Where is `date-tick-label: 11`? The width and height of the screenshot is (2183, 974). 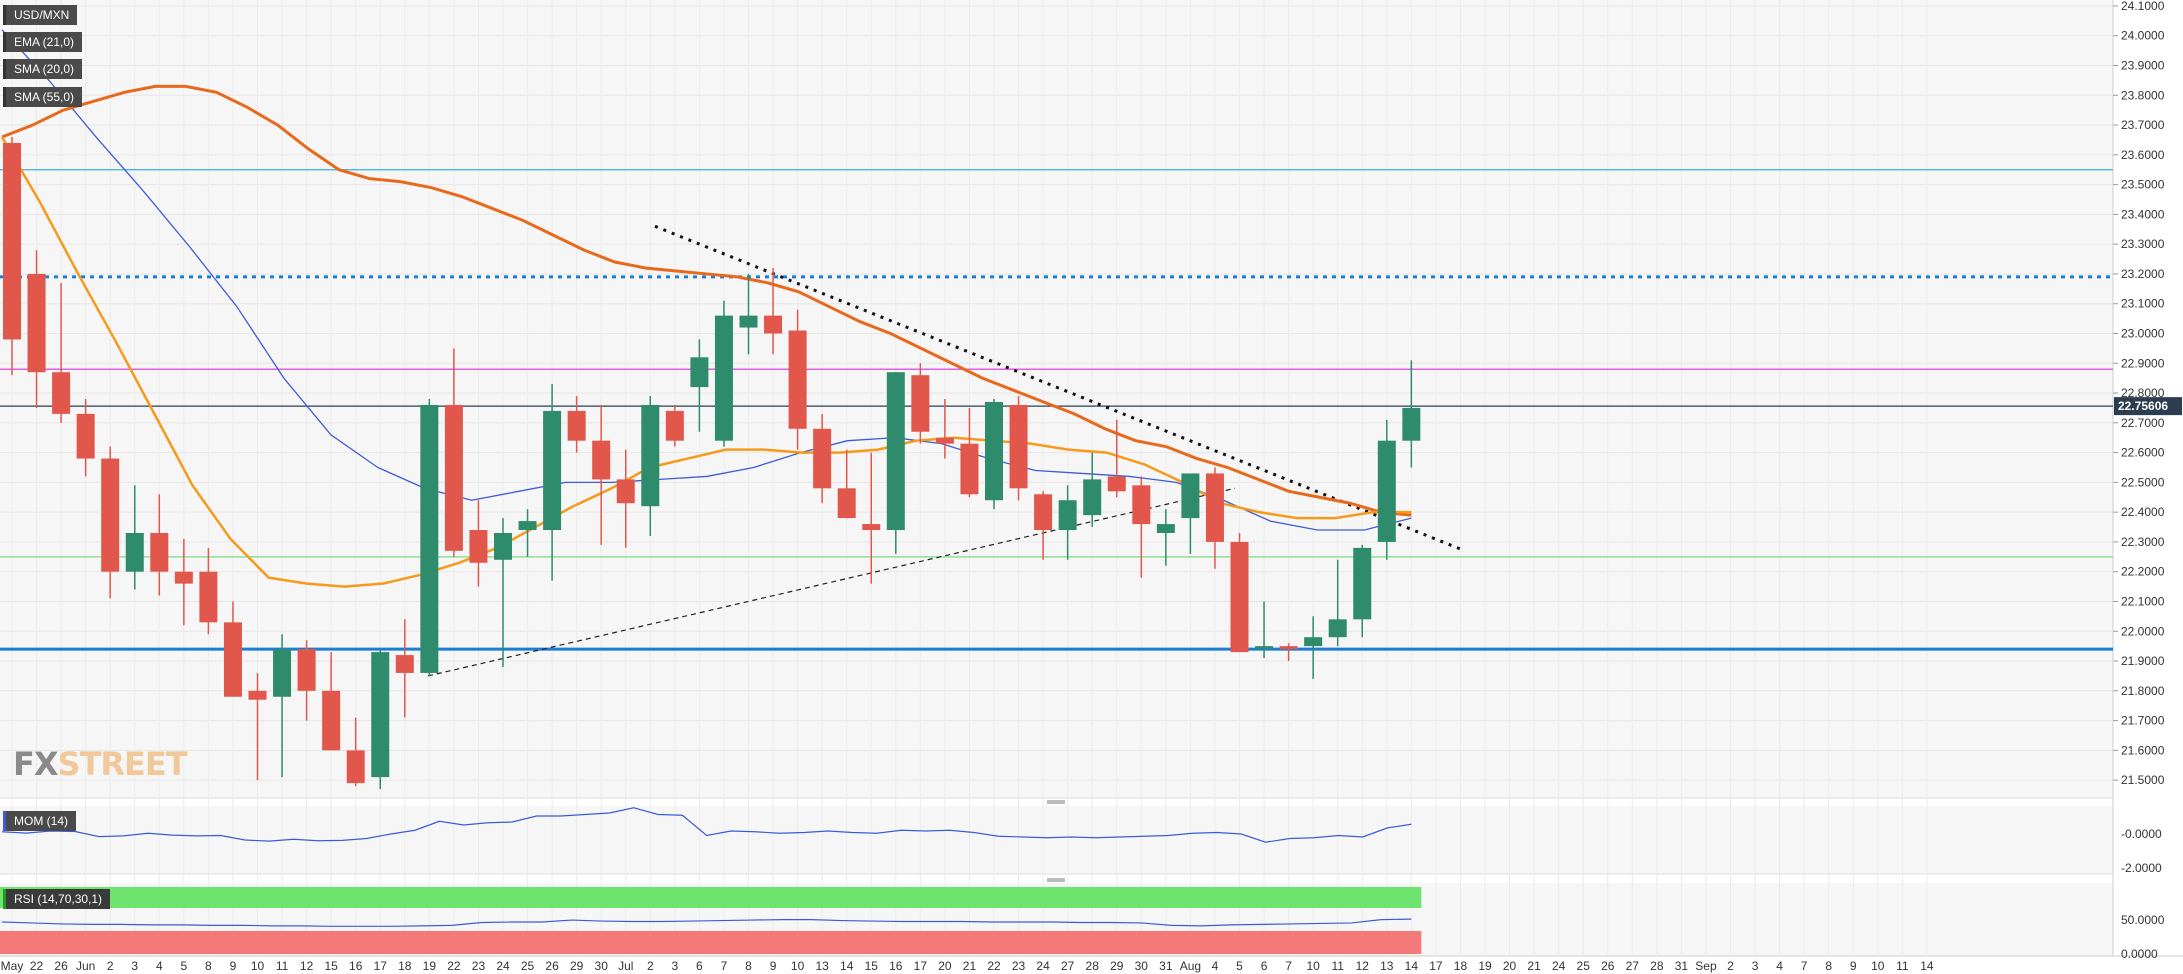
date-tick-label: 11 is located at coordinates (1337, 966).